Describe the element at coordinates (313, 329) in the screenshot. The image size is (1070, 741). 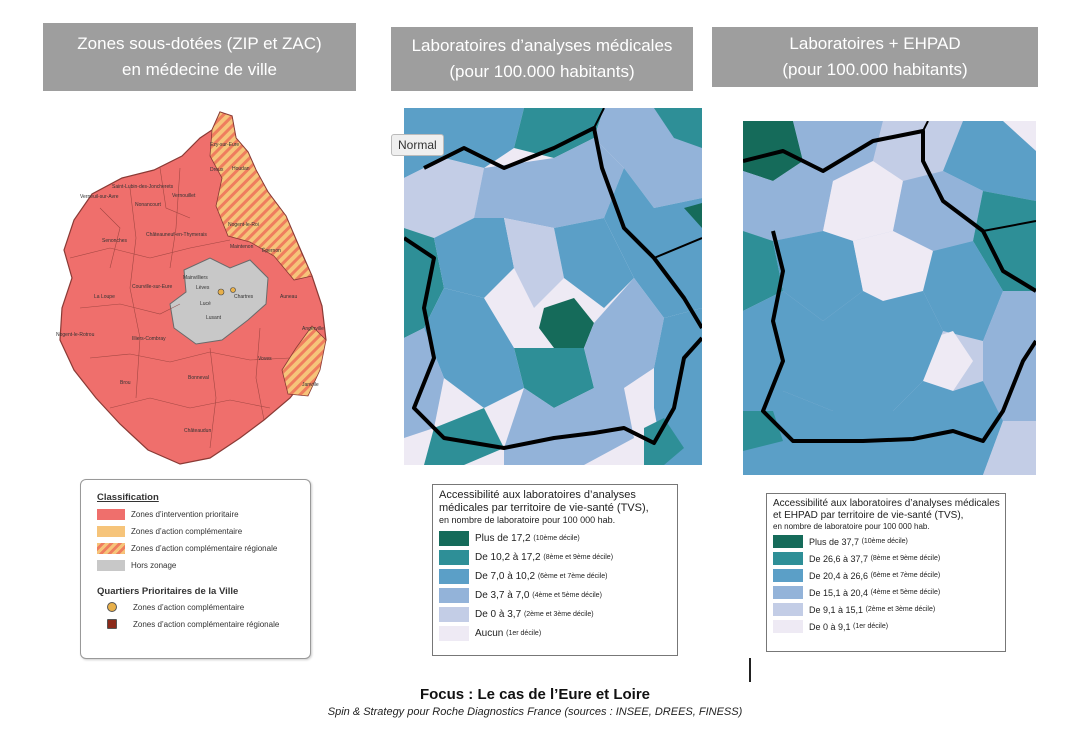
I see `town-label: Angerville` at that location.